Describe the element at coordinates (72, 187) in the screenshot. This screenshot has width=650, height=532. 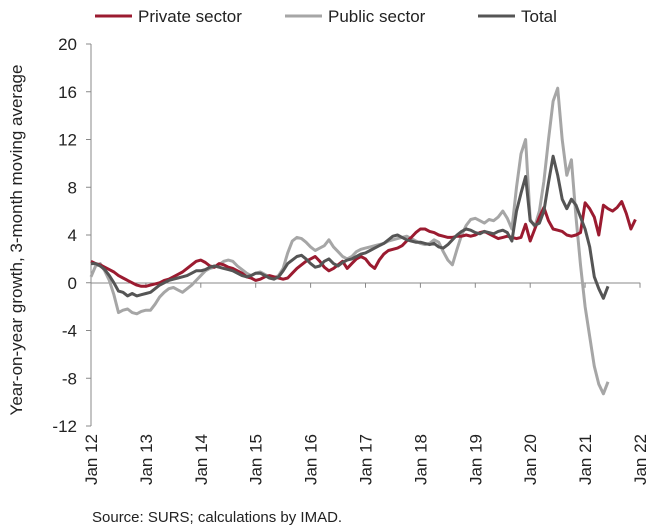
I see `y-tick-label: 8` at that location.